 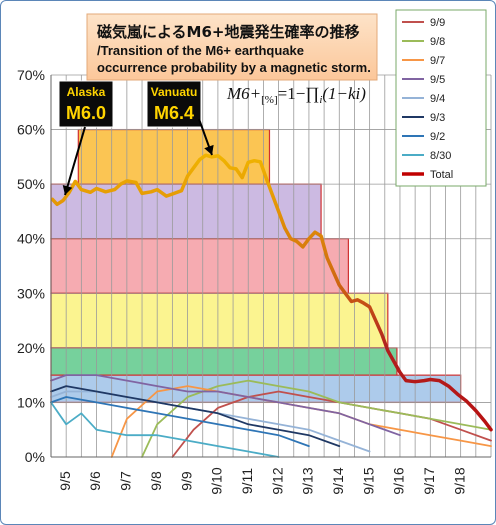 What do you see at coordinates (65, 481) in the screenshot?
I see `x-tick-label: 9/5` at bounding box center [65, 481].